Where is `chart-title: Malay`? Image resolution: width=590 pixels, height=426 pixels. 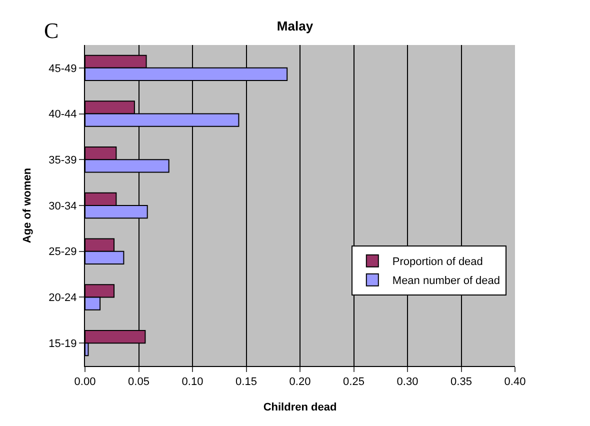 chart-title: Malay is located at coordinates (295, 26).